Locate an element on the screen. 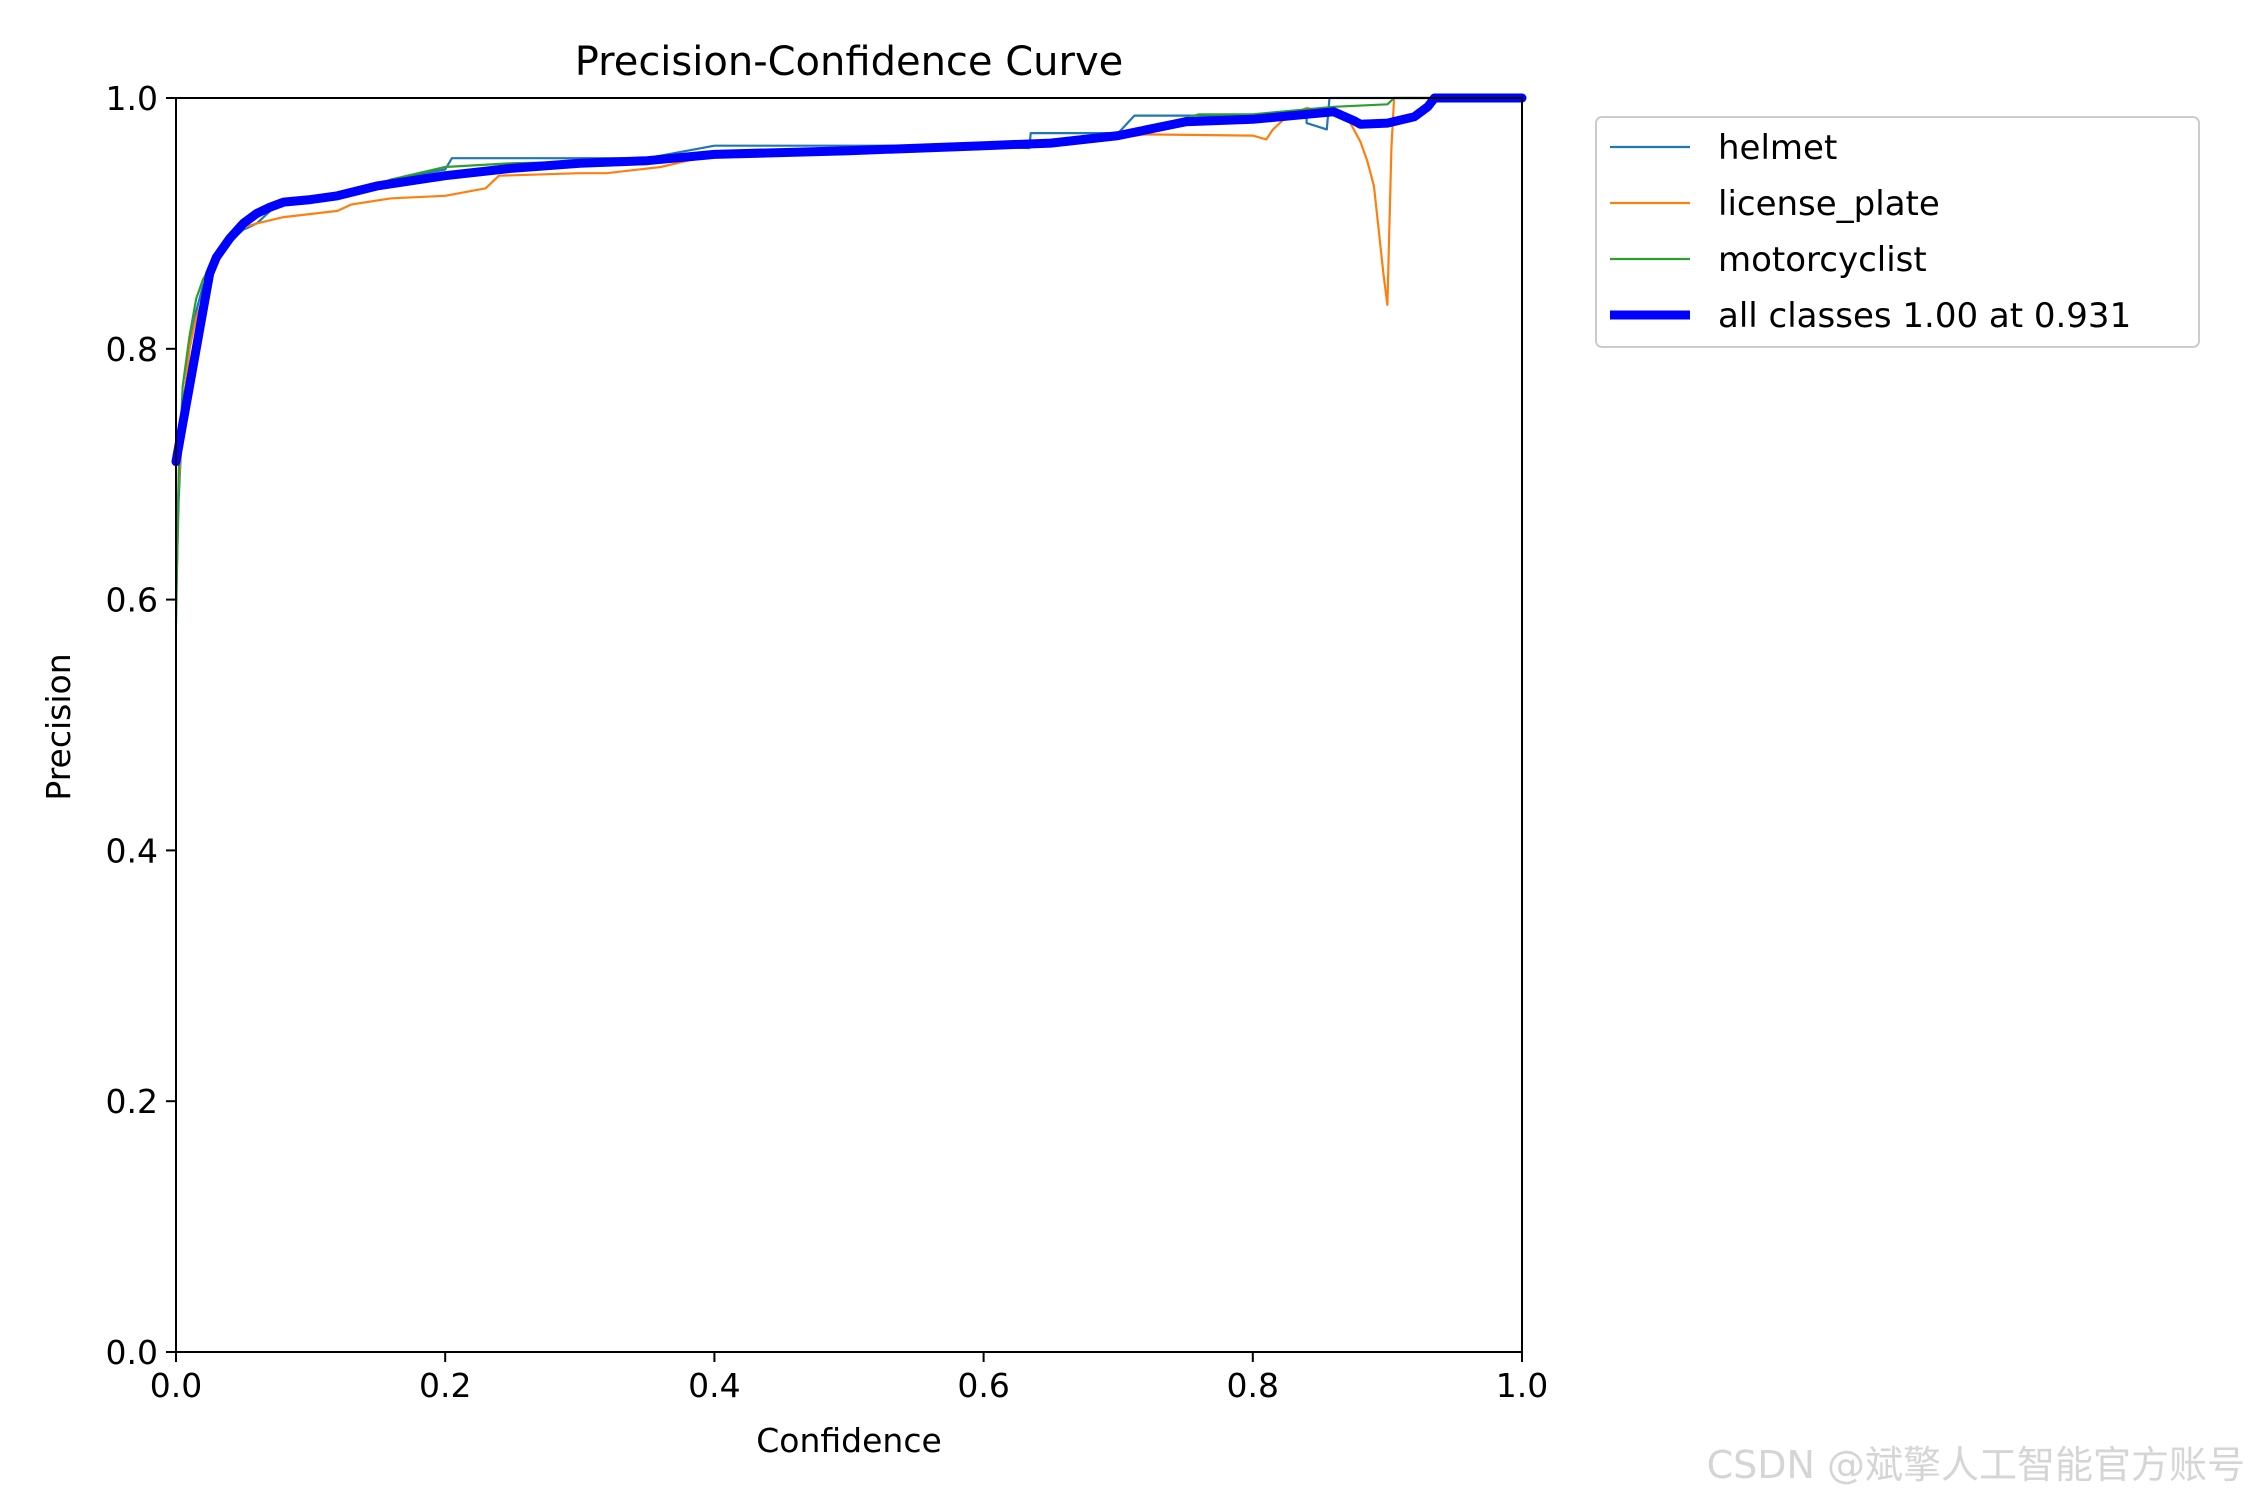  legend-label: motorcyclist is located at coordinates (1822, 260).